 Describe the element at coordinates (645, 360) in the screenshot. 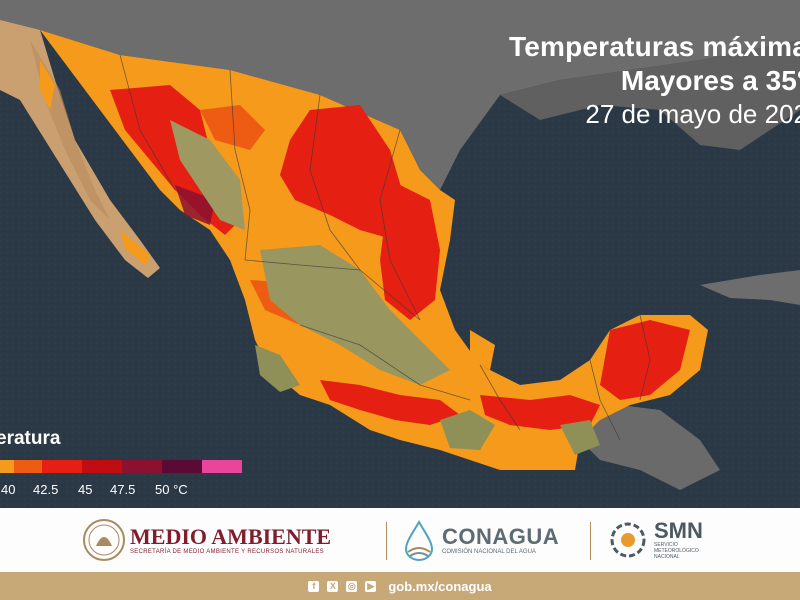

I see `hot-zone-yucatan` at that location.